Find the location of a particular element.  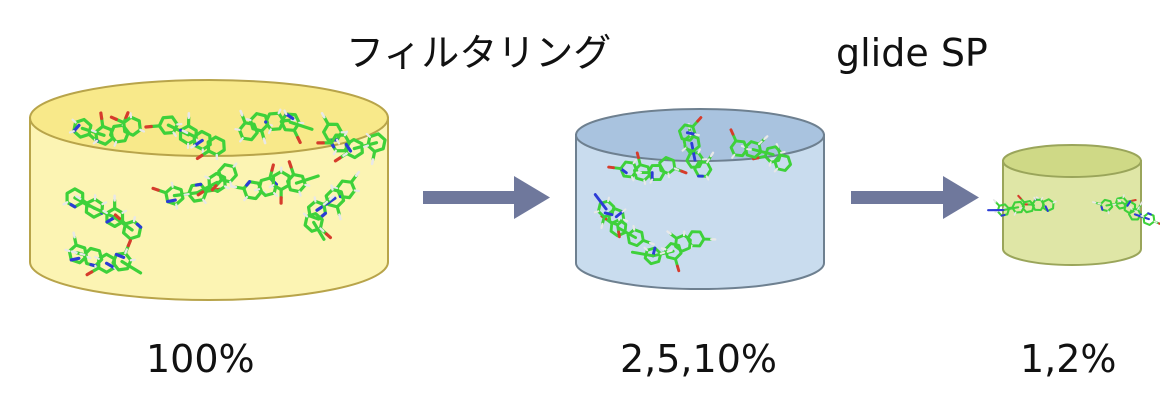

percent-label-filtered: 2,5,10% is located at coordinates (698, 359).